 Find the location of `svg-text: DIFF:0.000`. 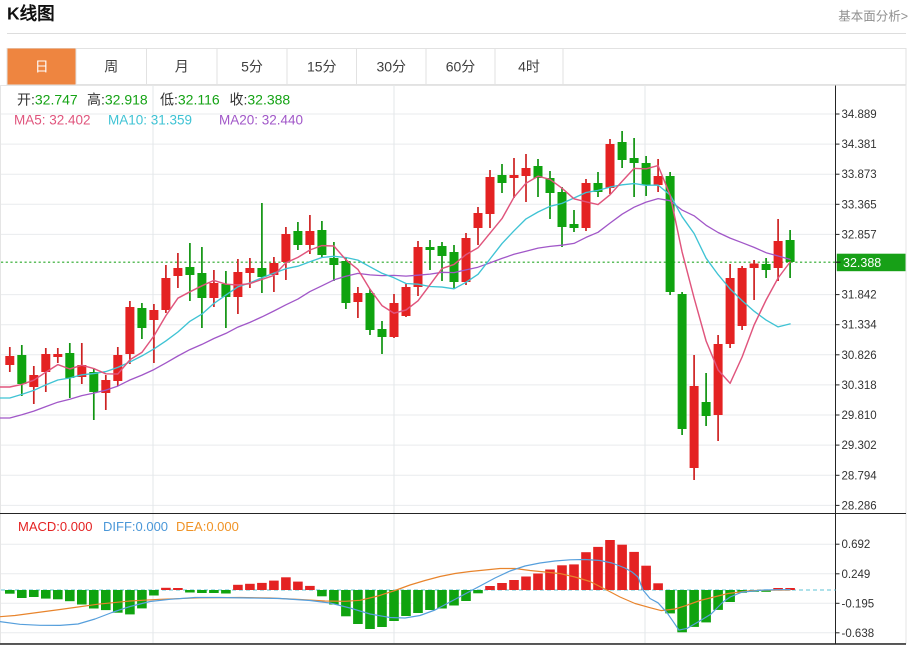

svg-text: DIFF:0.000 is located at coordinates (135, 526).